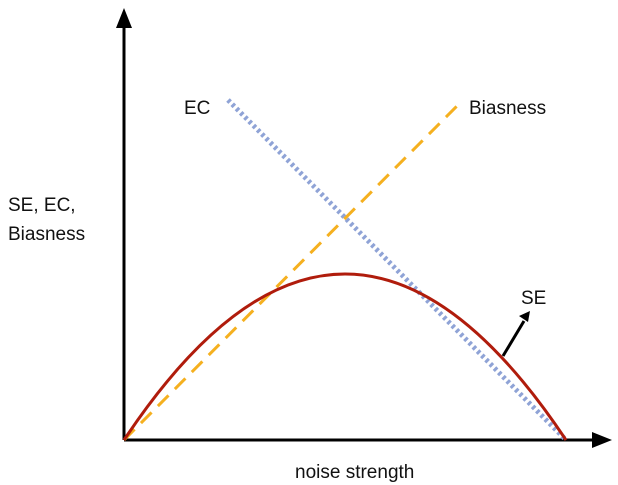 The width and height of the screenshot is (618, 485). Describe the element at coordinates (513, 338) in the screenshot. I see `se-pointer-arrow` at that location.